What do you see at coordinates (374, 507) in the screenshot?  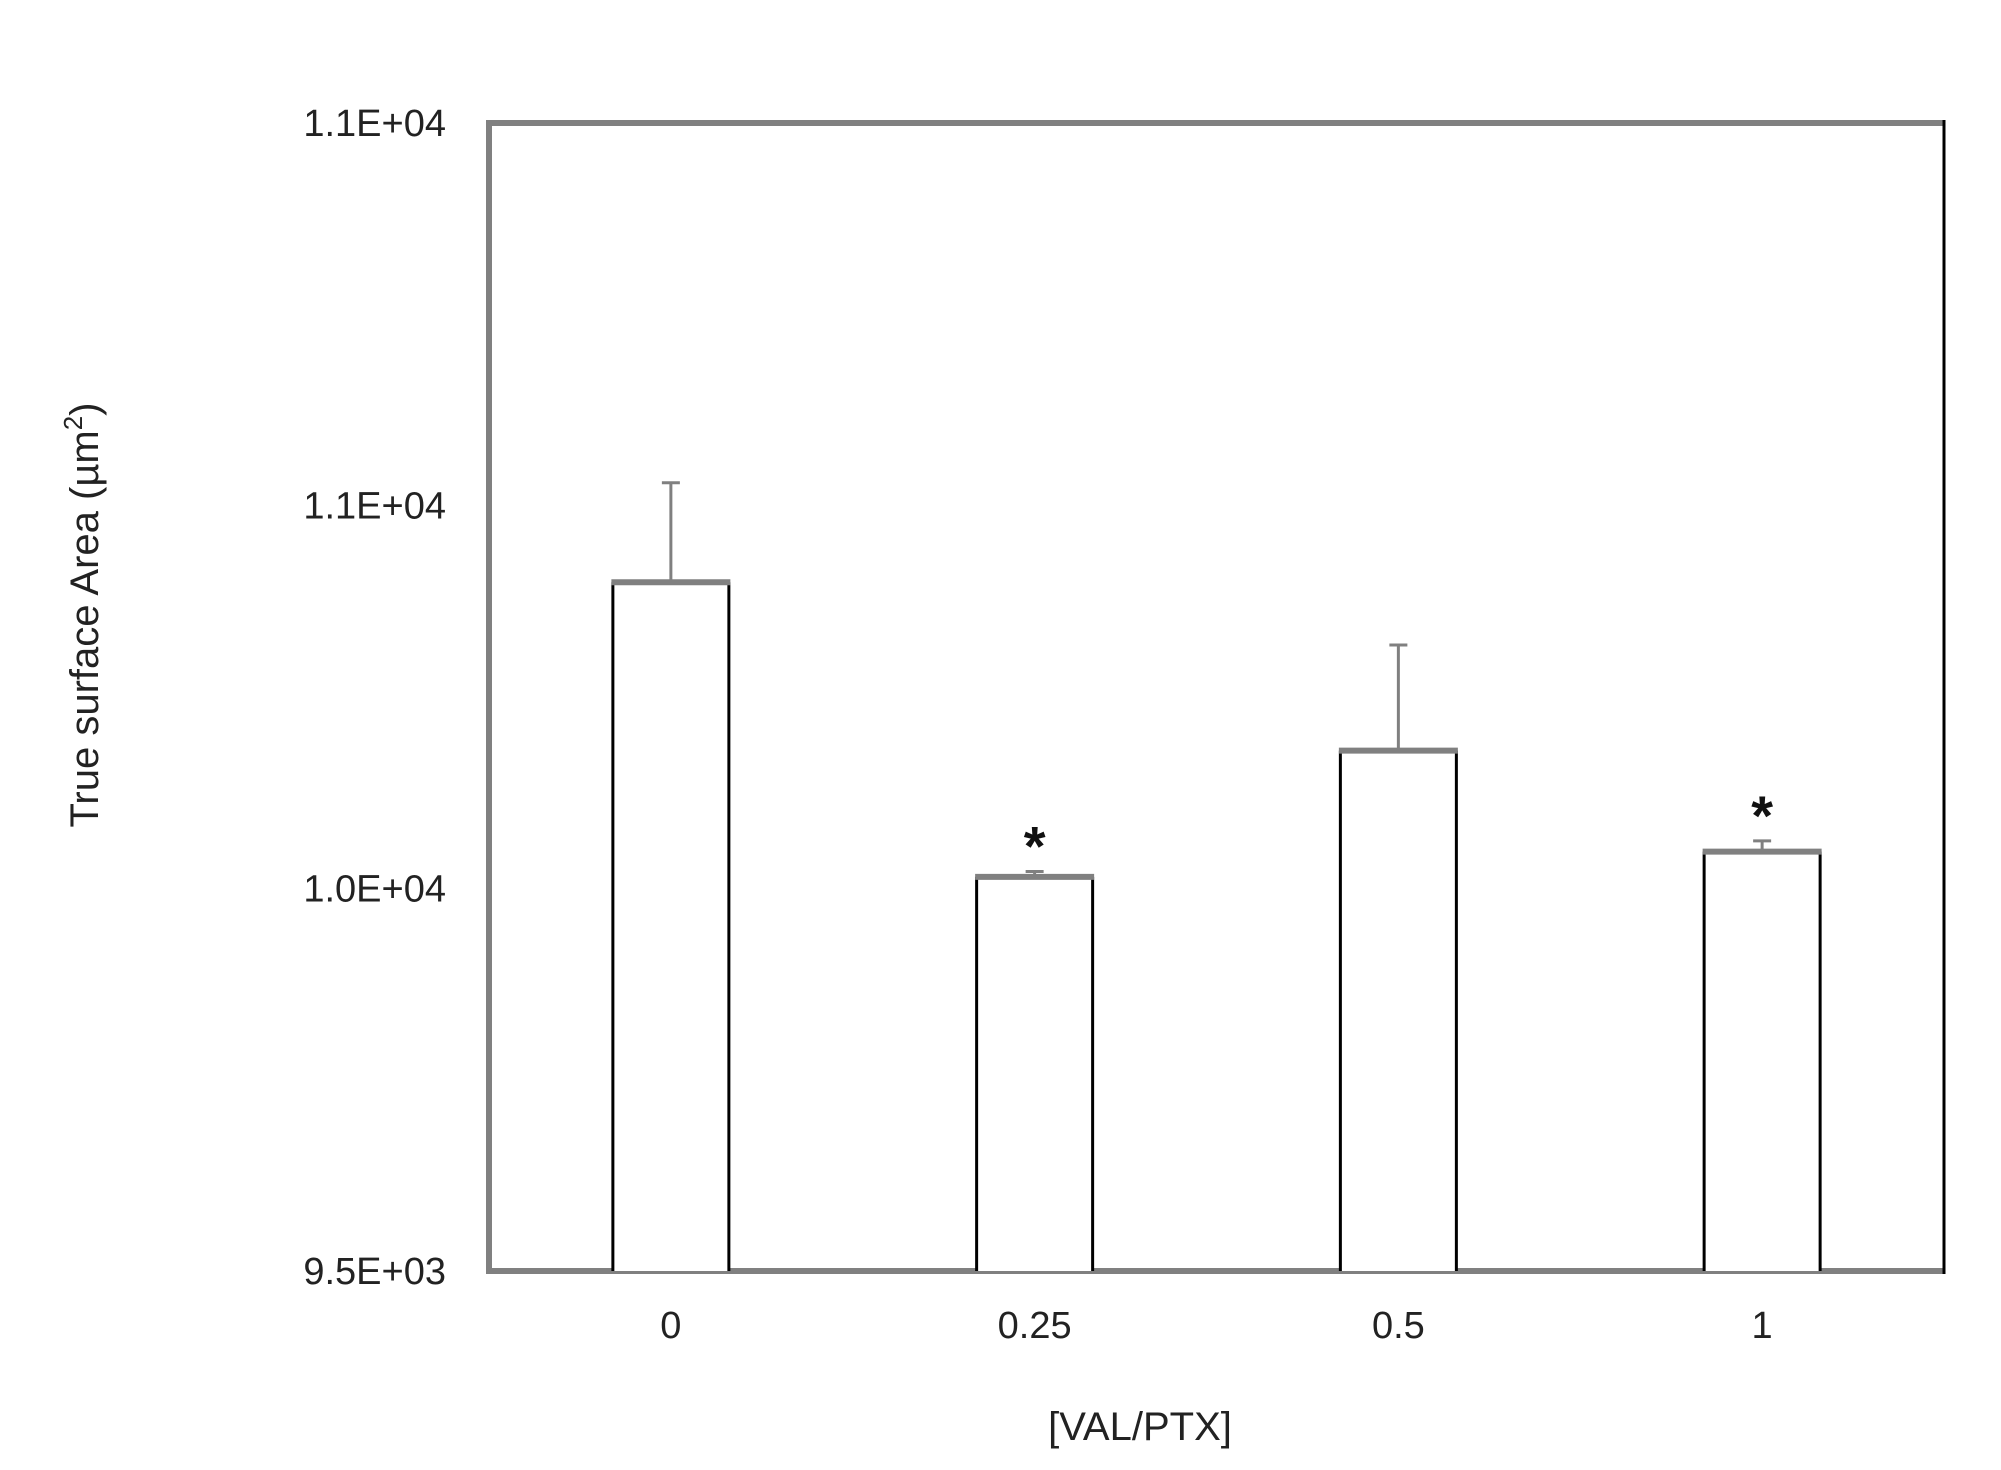 I see `y-tick-label-2: 1.1E+04` at bounding box center [374, 507].